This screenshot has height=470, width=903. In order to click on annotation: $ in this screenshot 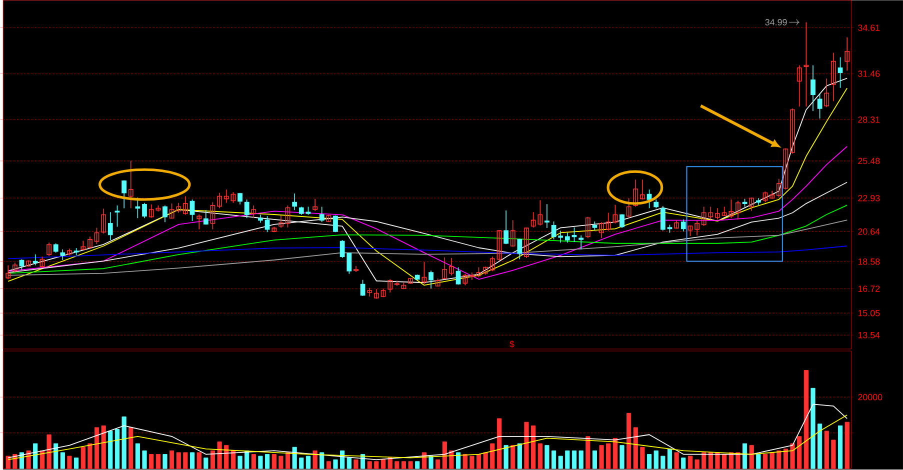, I will do `click(512, 344)`.